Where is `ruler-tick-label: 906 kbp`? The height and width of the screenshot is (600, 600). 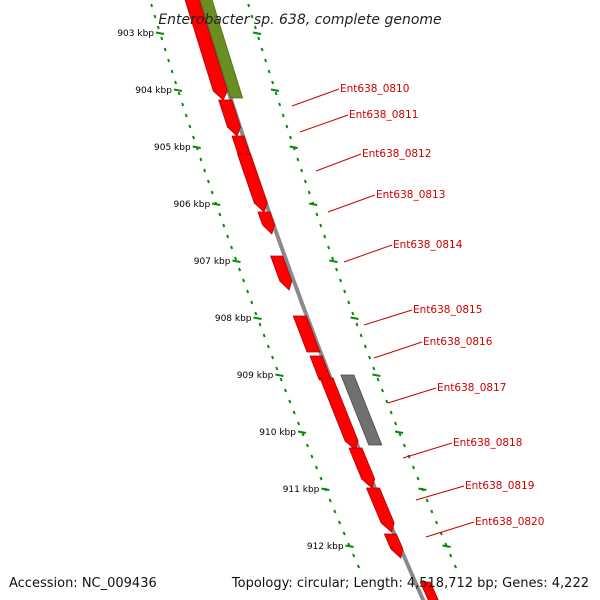
ruler-tick-label: 906 kbp is located at coordinates (192, 205).